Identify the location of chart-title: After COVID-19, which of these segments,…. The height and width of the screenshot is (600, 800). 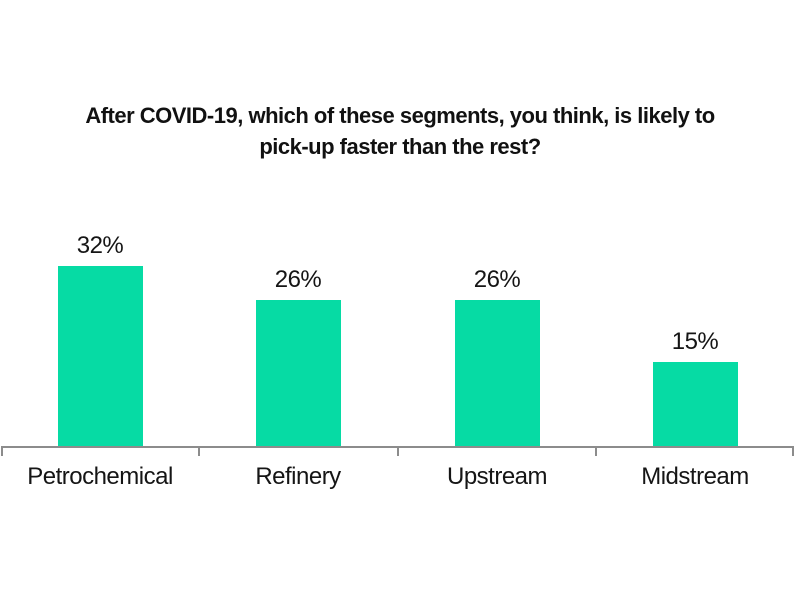
(400, 131).